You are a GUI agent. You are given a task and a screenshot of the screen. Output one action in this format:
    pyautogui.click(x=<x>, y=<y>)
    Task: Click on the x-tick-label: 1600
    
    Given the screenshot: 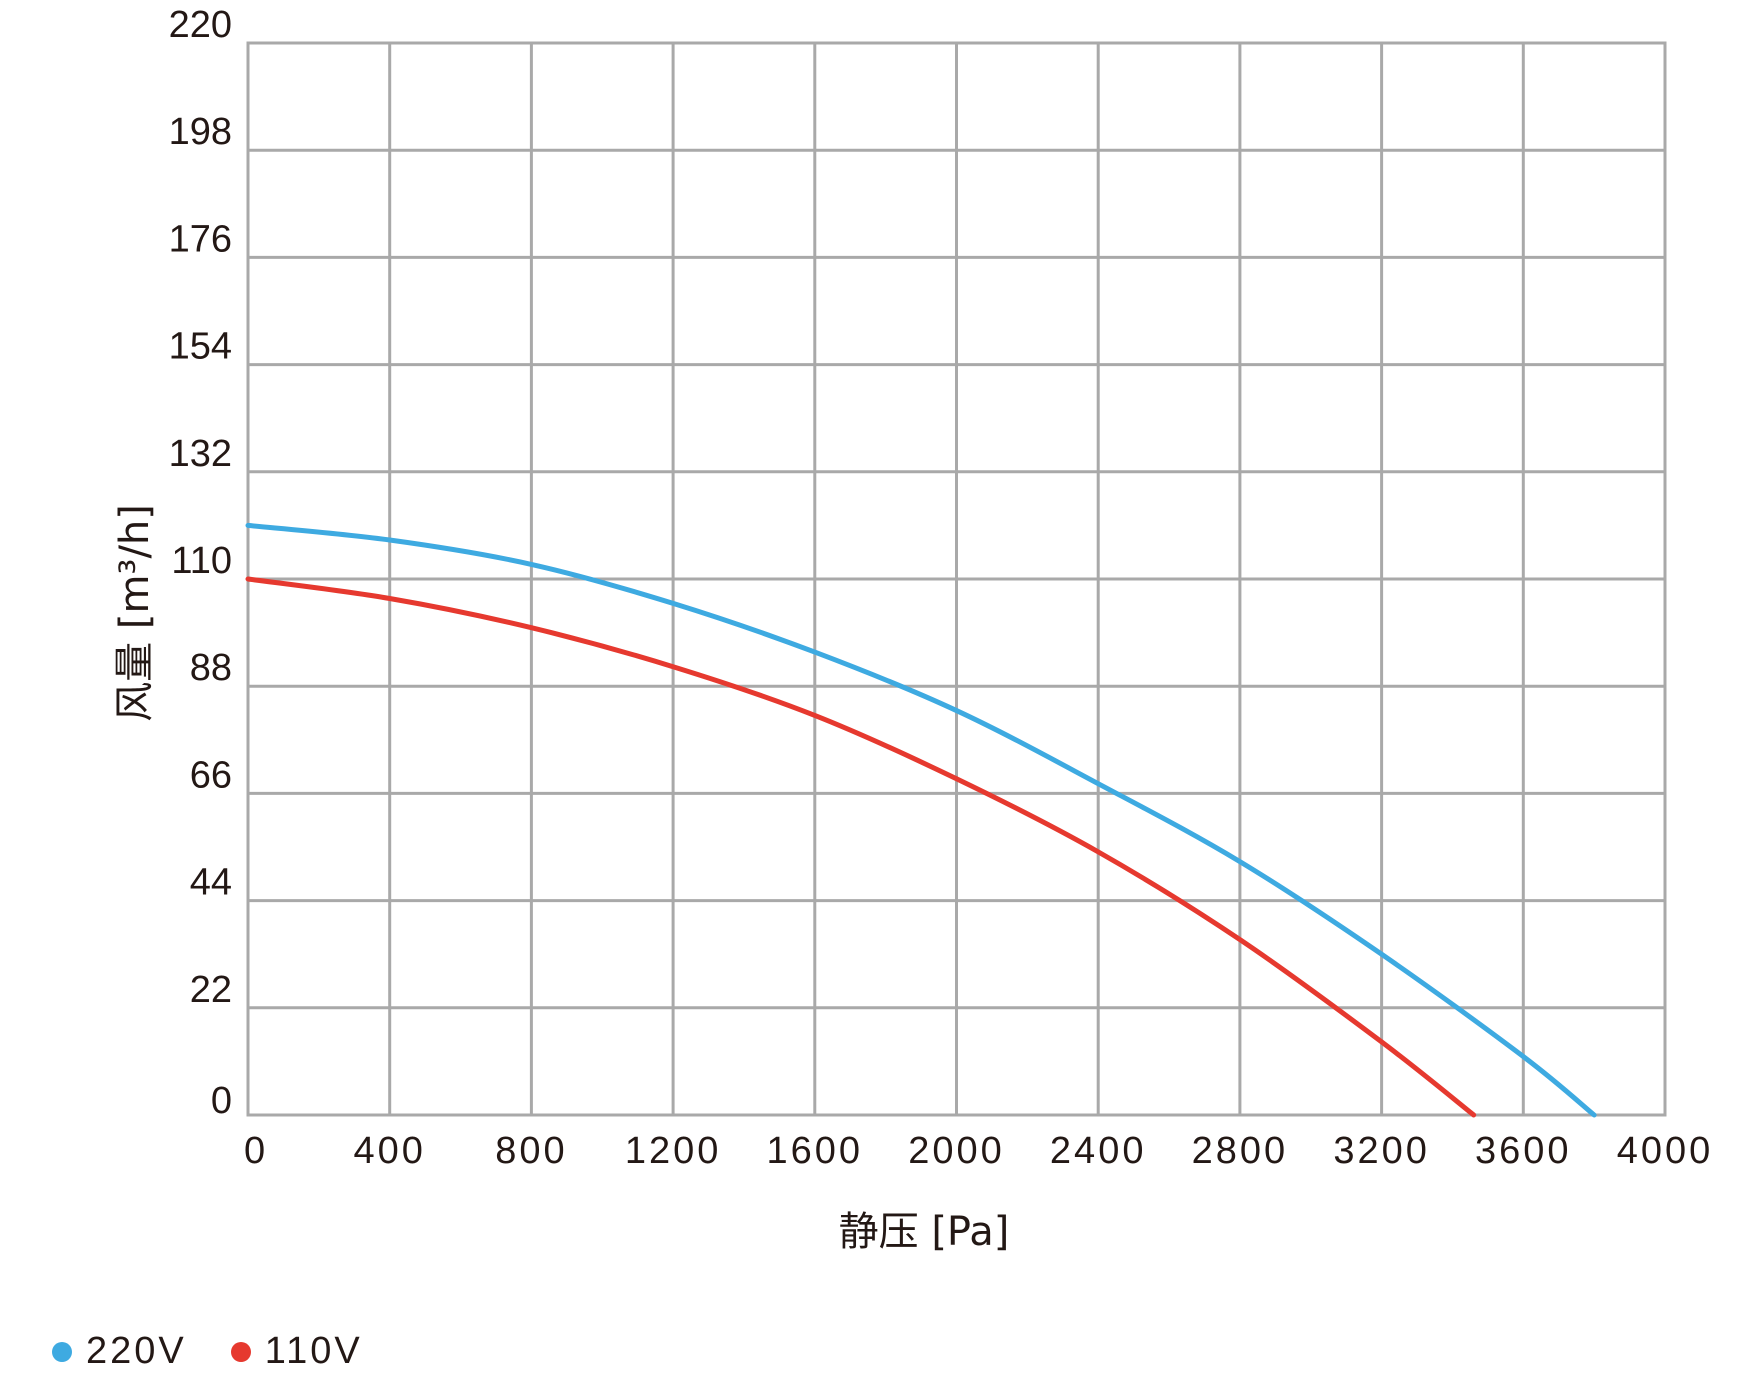 What is the action you would take?
    pyautogui.click(x=815, y=1151)
    